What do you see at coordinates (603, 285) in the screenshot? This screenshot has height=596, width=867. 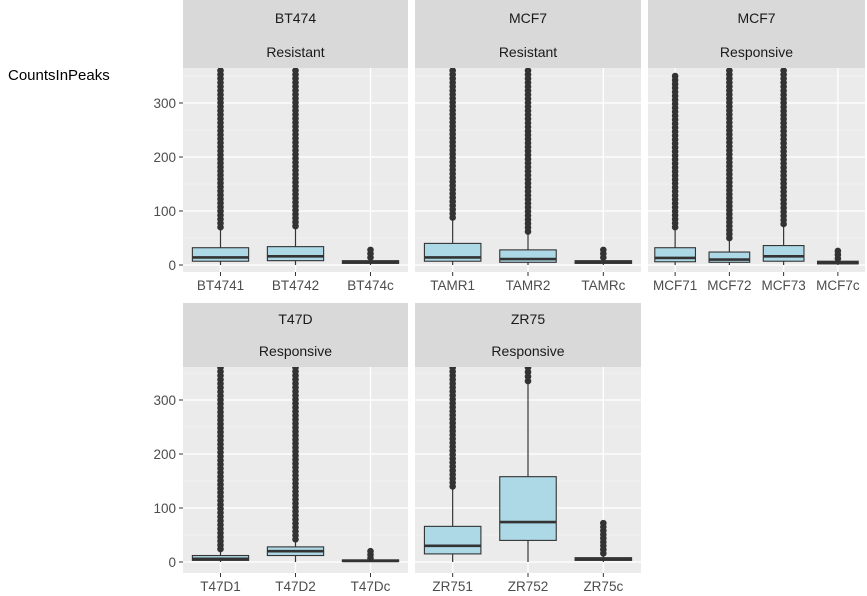 I see `x-tick-label: TAMRc` at bounding box center [603, 285].